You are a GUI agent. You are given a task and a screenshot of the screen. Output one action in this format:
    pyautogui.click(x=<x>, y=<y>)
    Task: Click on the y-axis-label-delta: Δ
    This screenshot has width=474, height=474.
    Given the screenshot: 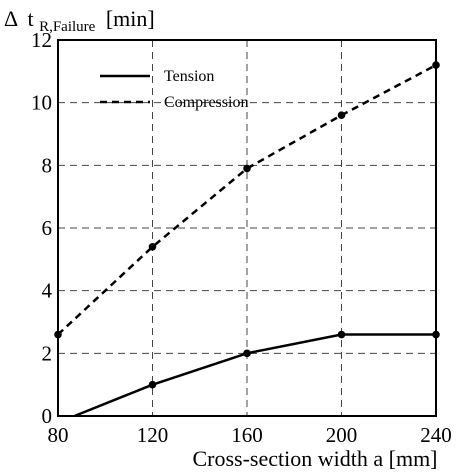 What is the action you would take?
    pyautogui.click(x=11, y=18)
    